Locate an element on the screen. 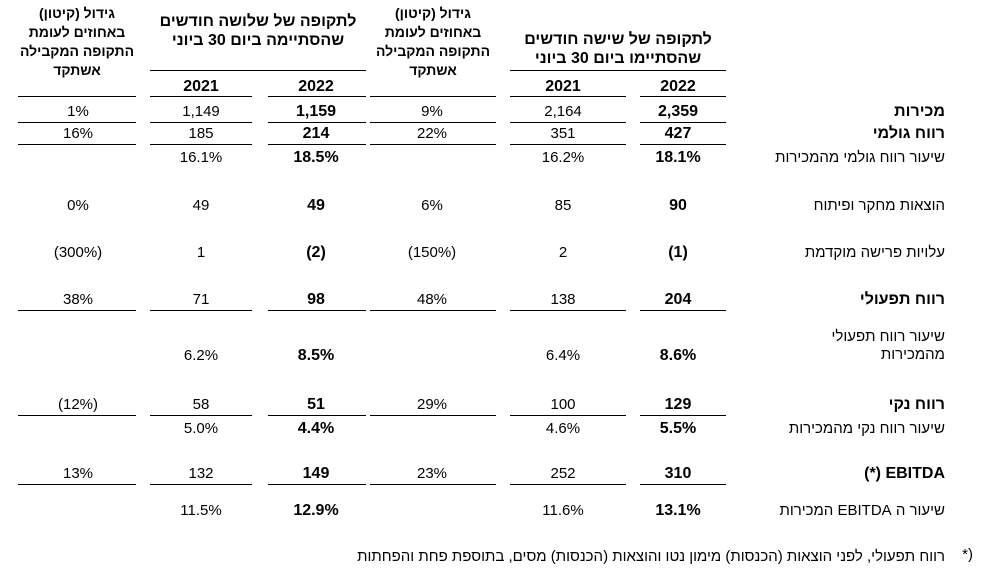 This screenshot has width=981, height=576. cell: 351 is located at coordinates (563, 133).